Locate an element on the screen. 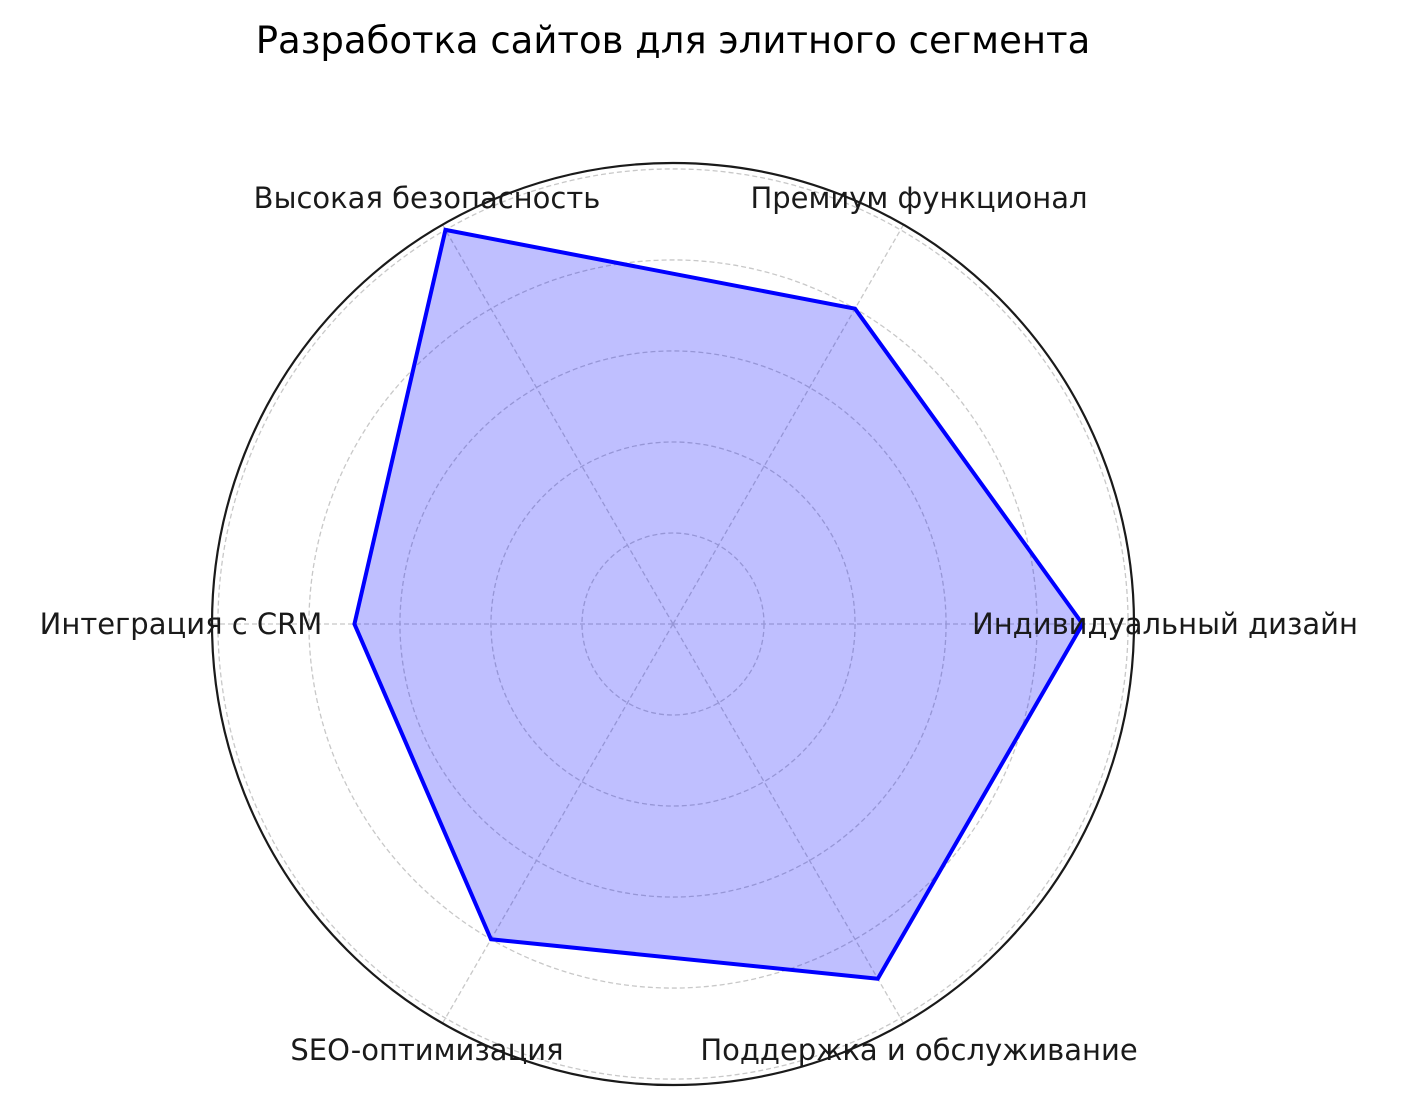 This screenshot has height=1106, width=1406. category-label: Интеграция с CRM is located at coordinates (181, 624).